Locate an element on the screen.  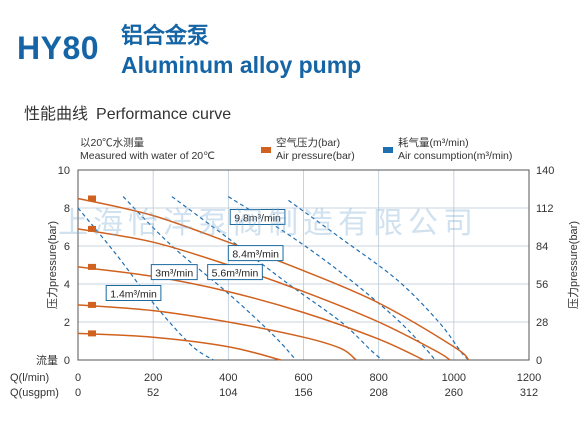
legend-air-pressure: 空气压力(bar) Air pressure(bar) is located at coordinates (308, 150).